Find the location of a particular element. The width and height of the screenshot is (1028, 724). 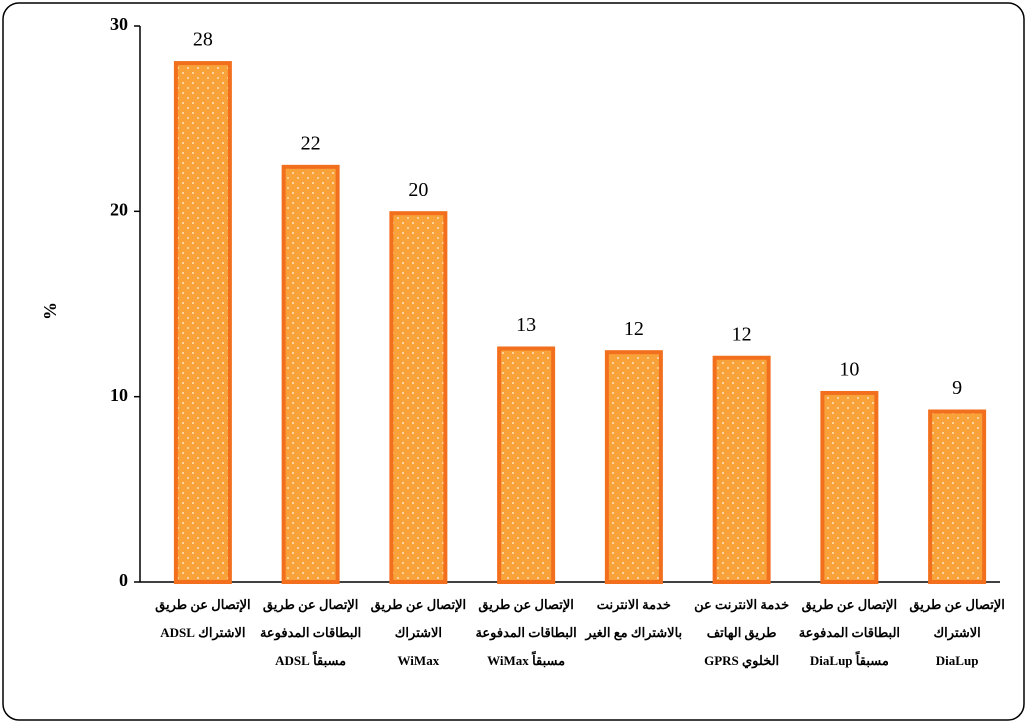

y-tick-label: 20 is located at coordinates (119, 209).